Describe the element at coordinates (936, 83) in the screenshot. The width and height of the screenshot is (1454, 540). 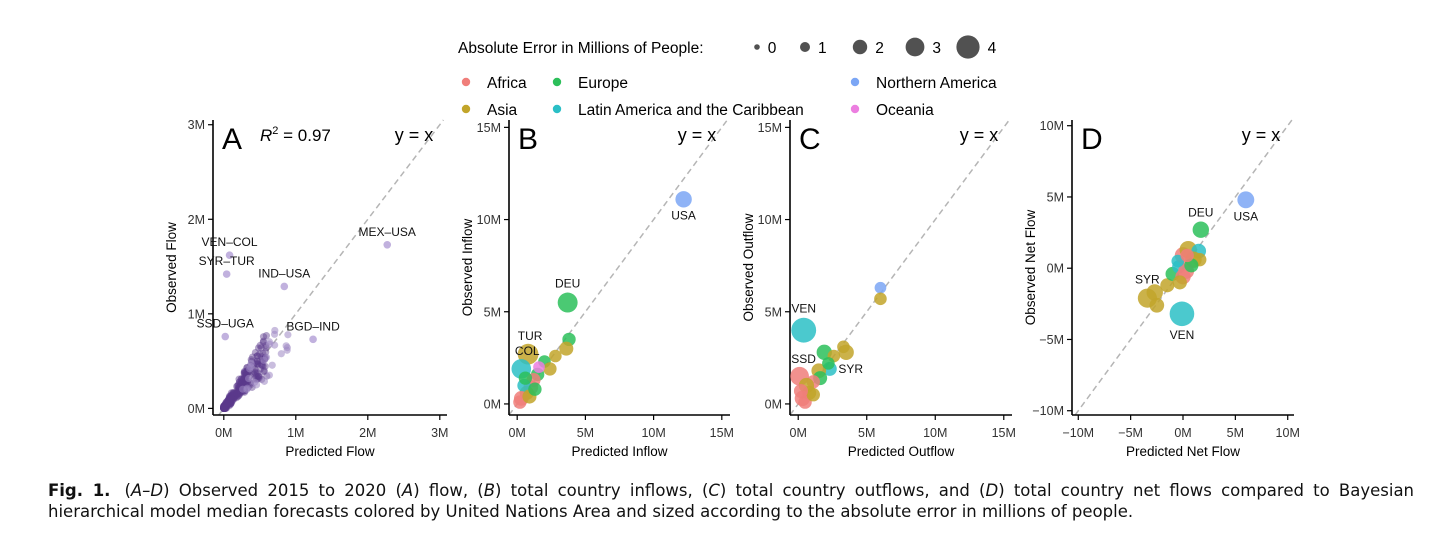
I see `area-legend-label: Northern America` at that location.